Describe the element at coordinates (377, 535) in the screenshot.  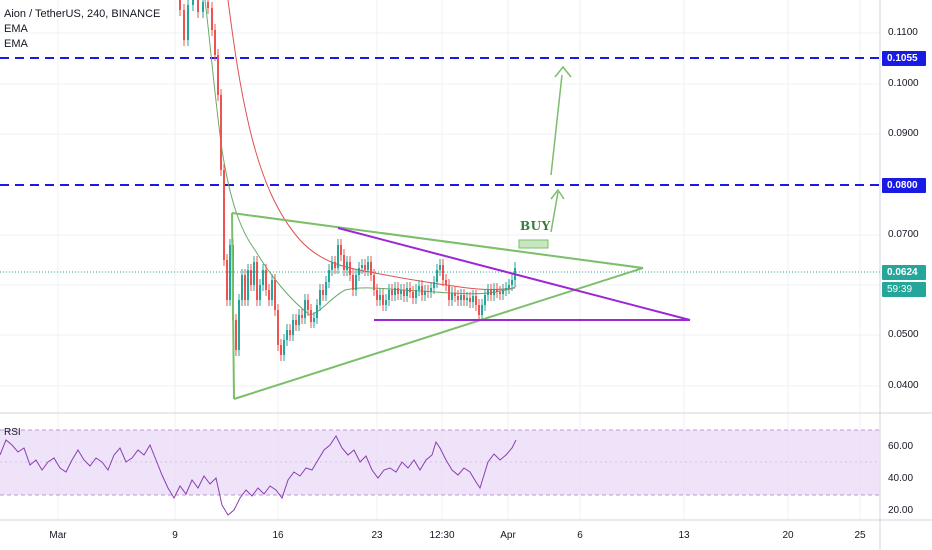
I see `time-tick: 23` at that location.